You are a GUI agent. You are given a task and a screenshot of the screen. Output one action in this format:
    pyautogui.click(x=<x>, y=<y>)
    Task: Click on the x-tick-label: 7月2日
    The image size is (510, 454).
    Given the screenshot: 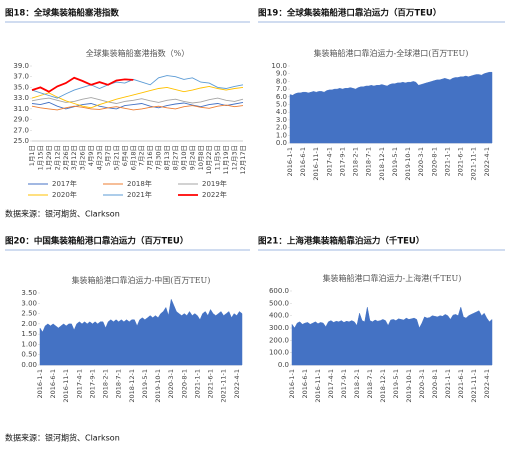 What is the action you would take?
    pyautogui.click(x=142, y=155)
    